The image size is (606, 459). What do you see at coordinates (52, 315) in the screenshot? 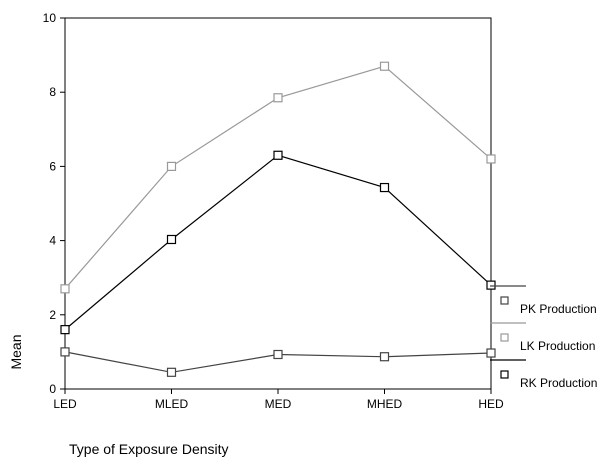
I see `y-tick-label-2: 2` at bounding box center [52, 315].